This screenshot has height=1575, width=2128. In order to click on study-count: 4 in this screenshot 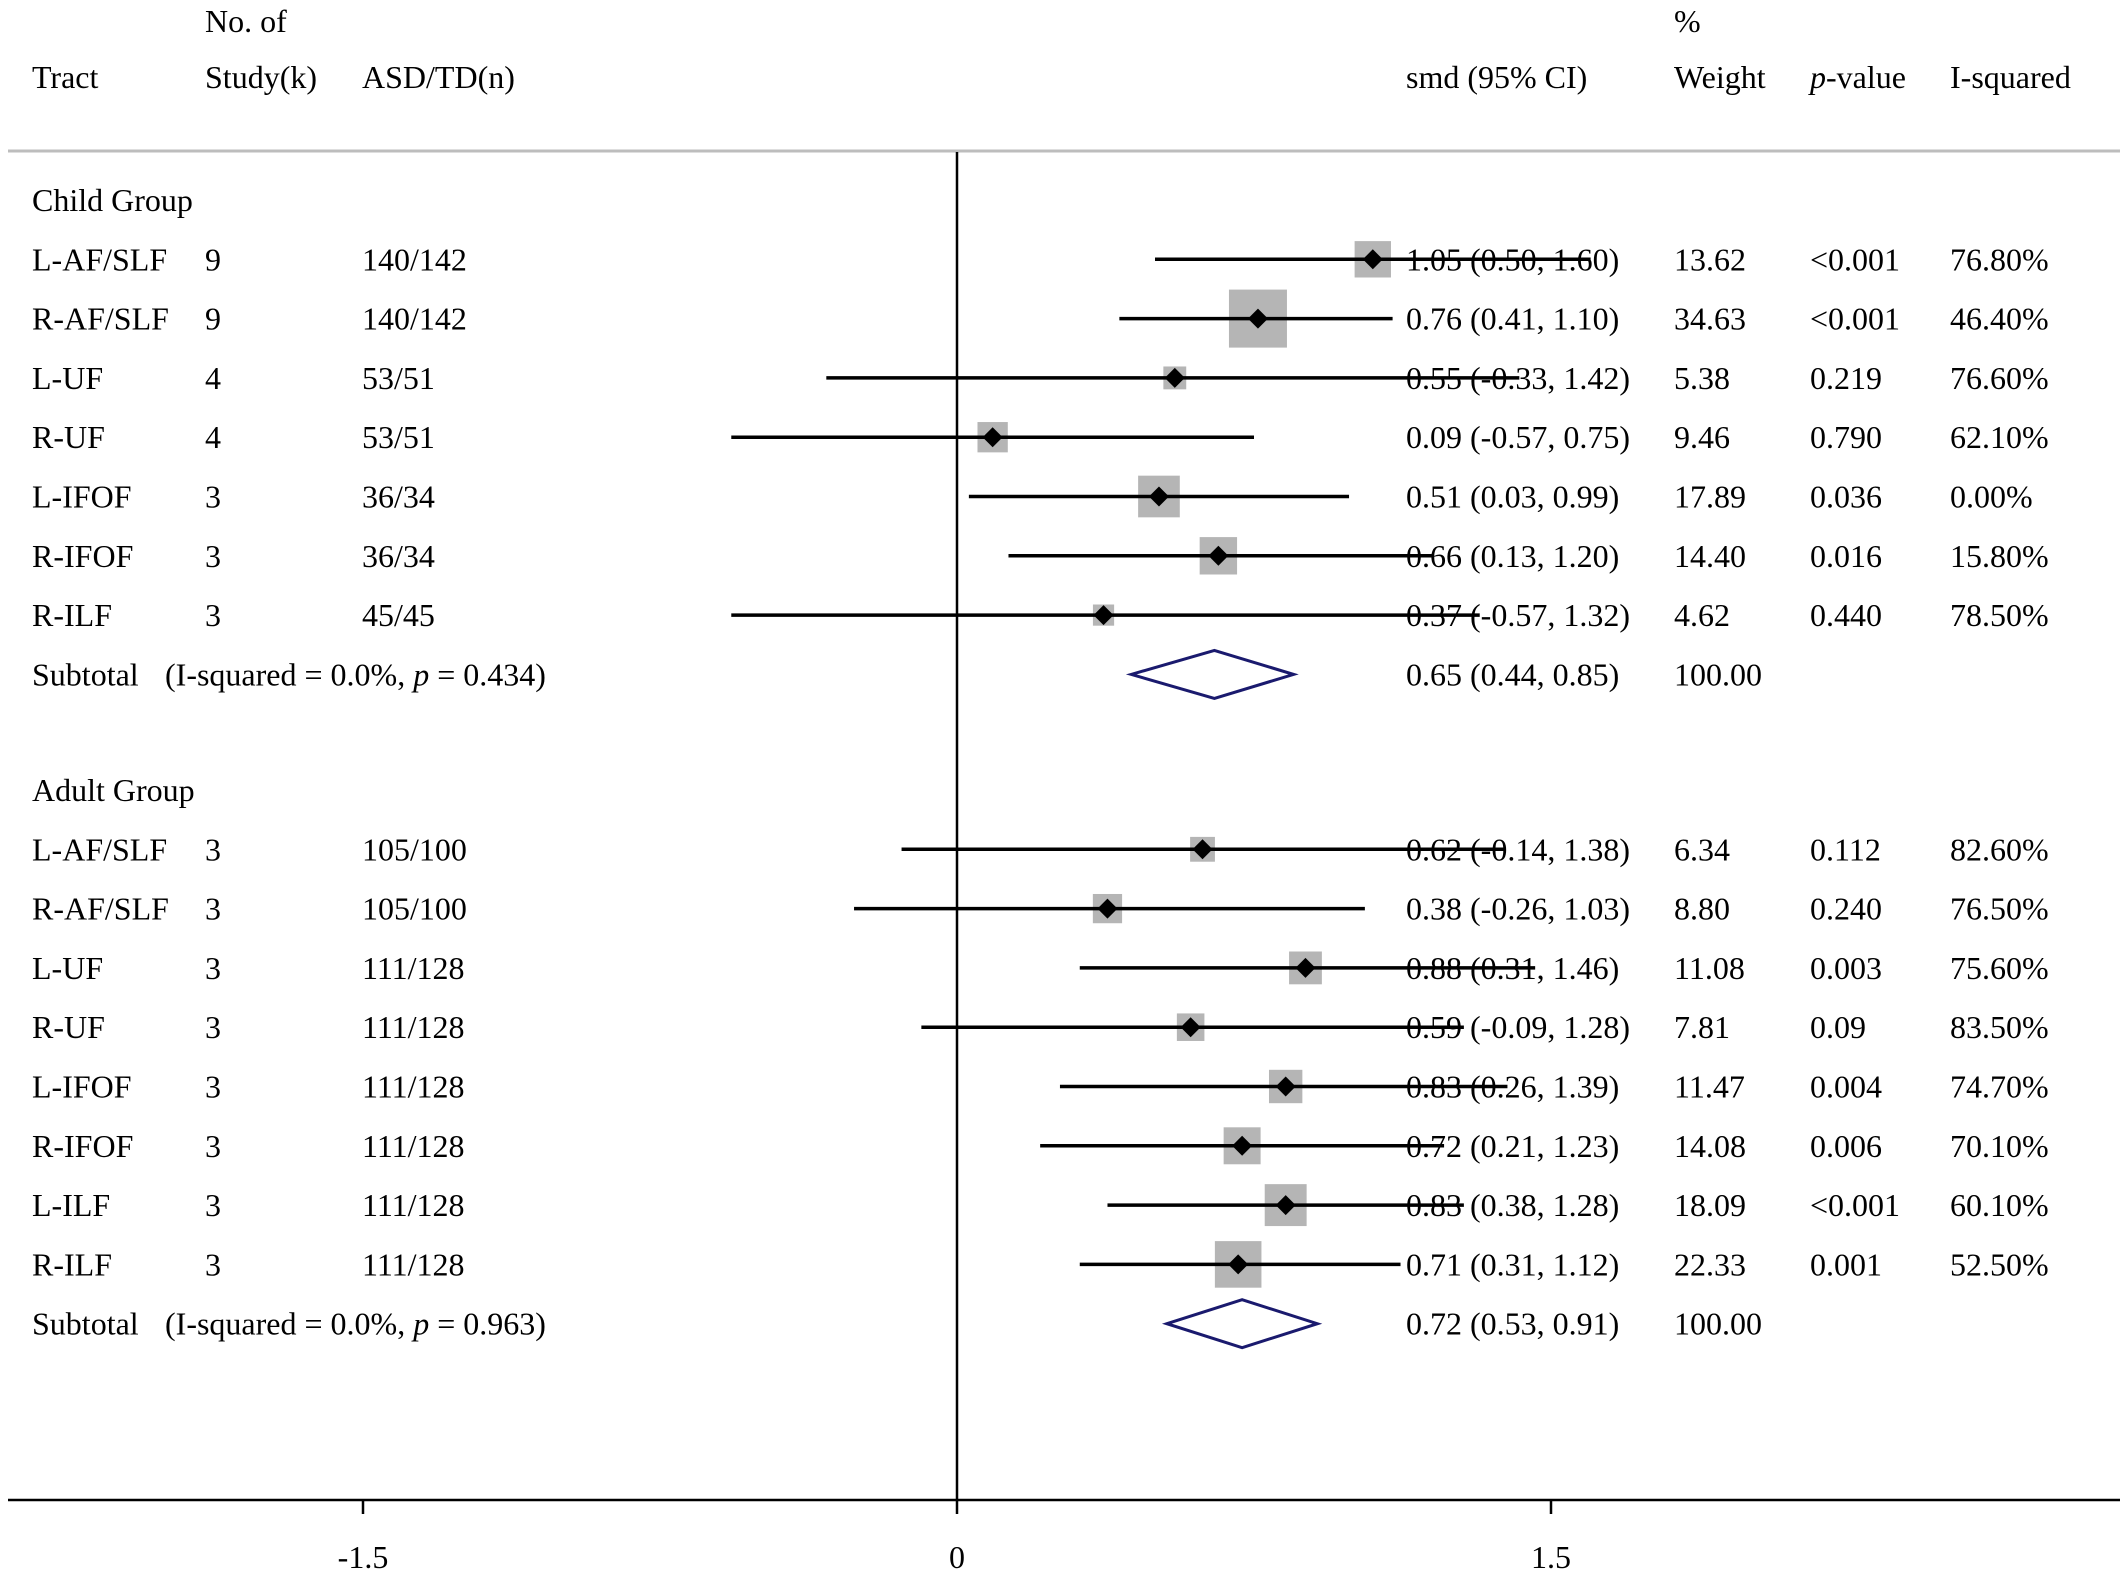, I will do `click(213, 437)`.